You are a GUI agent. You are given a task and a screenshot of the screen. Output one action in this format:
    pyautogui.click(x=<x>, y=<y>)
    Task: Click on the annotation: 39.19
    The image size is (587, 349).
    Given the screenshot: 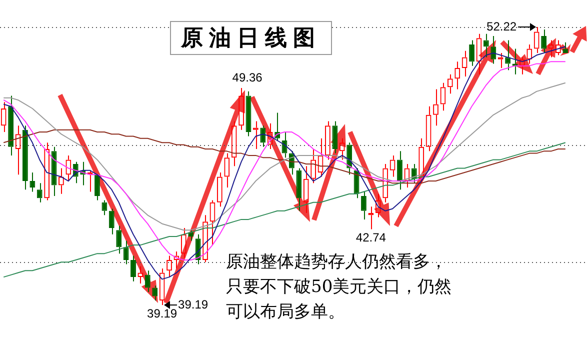 What is the action you would take?
    pyautogui.click(x=193, y=304)
    